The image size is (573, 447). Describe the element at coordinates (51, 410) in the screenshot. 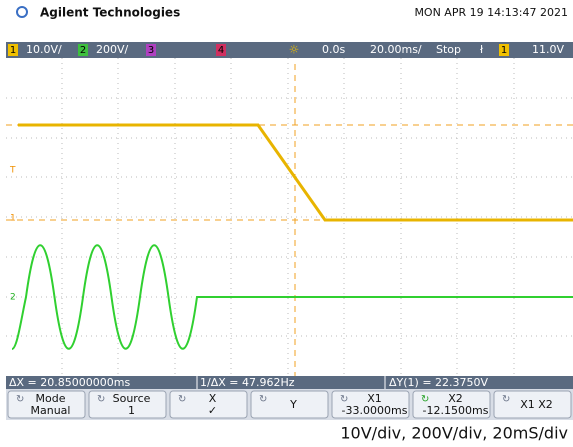

I see `softkey-value: Manual` at that location.